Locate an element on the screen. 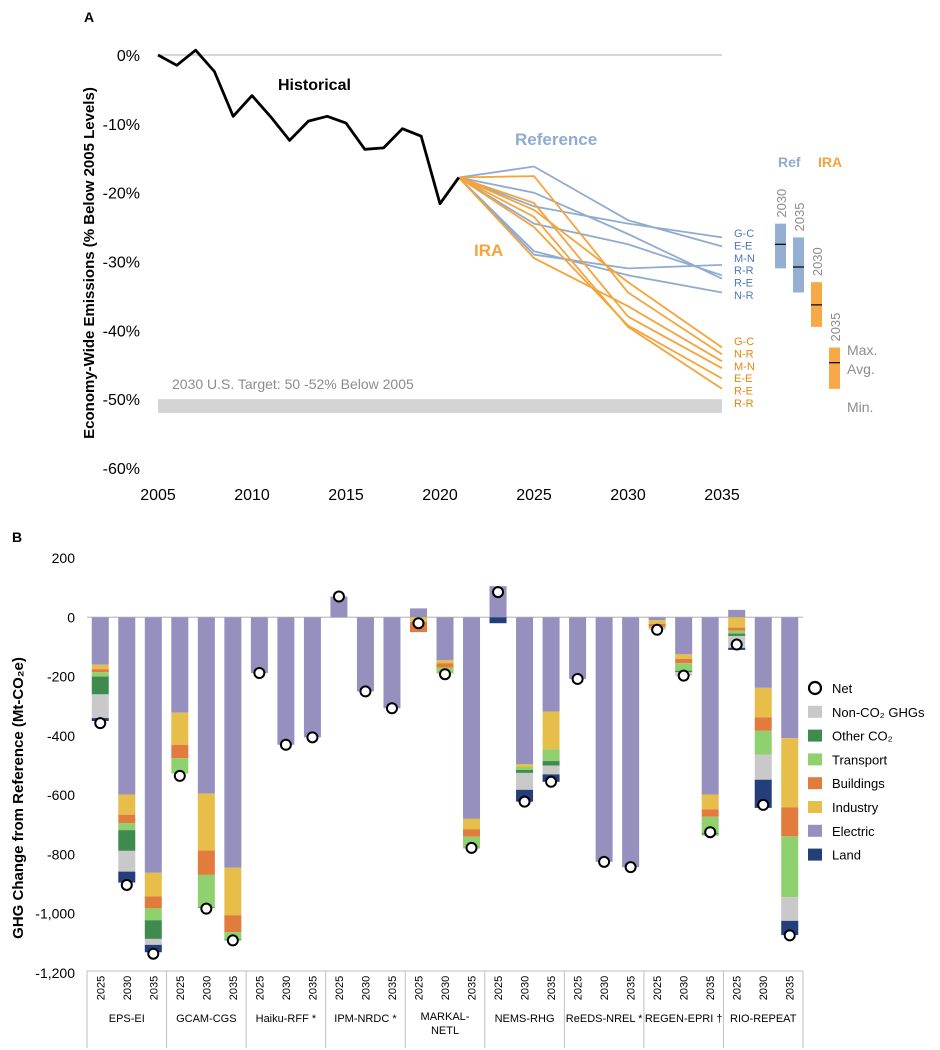  x-tick-label: 2005 is located at coordinates (158, 495).